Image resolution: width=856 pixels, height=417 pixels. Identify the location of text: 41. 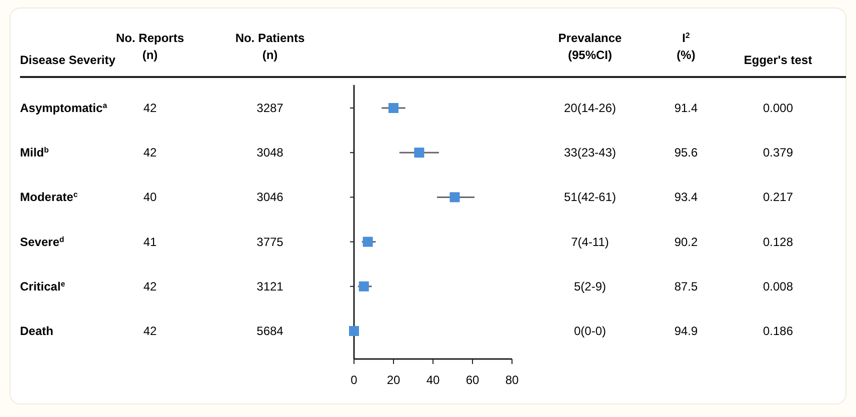
(150, 241).